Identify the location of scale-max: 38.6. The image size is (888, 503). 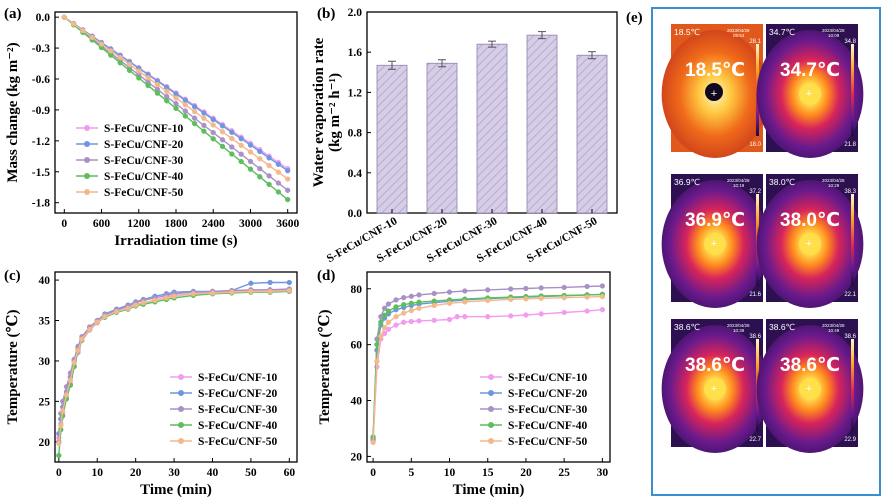
(755, 337).